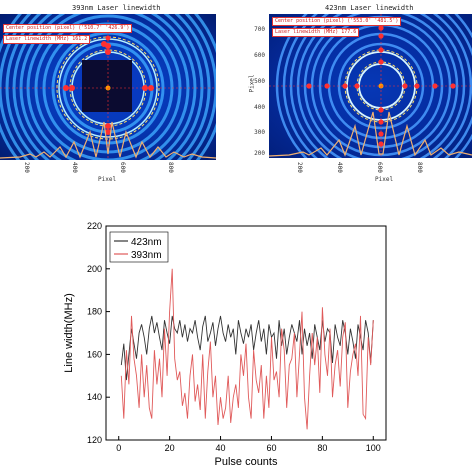 This screenshot has width=474, height=474. Describe the element at coordinates (80, 39) in the screenshot. I see `linewidth-value: 161.2` at that location.